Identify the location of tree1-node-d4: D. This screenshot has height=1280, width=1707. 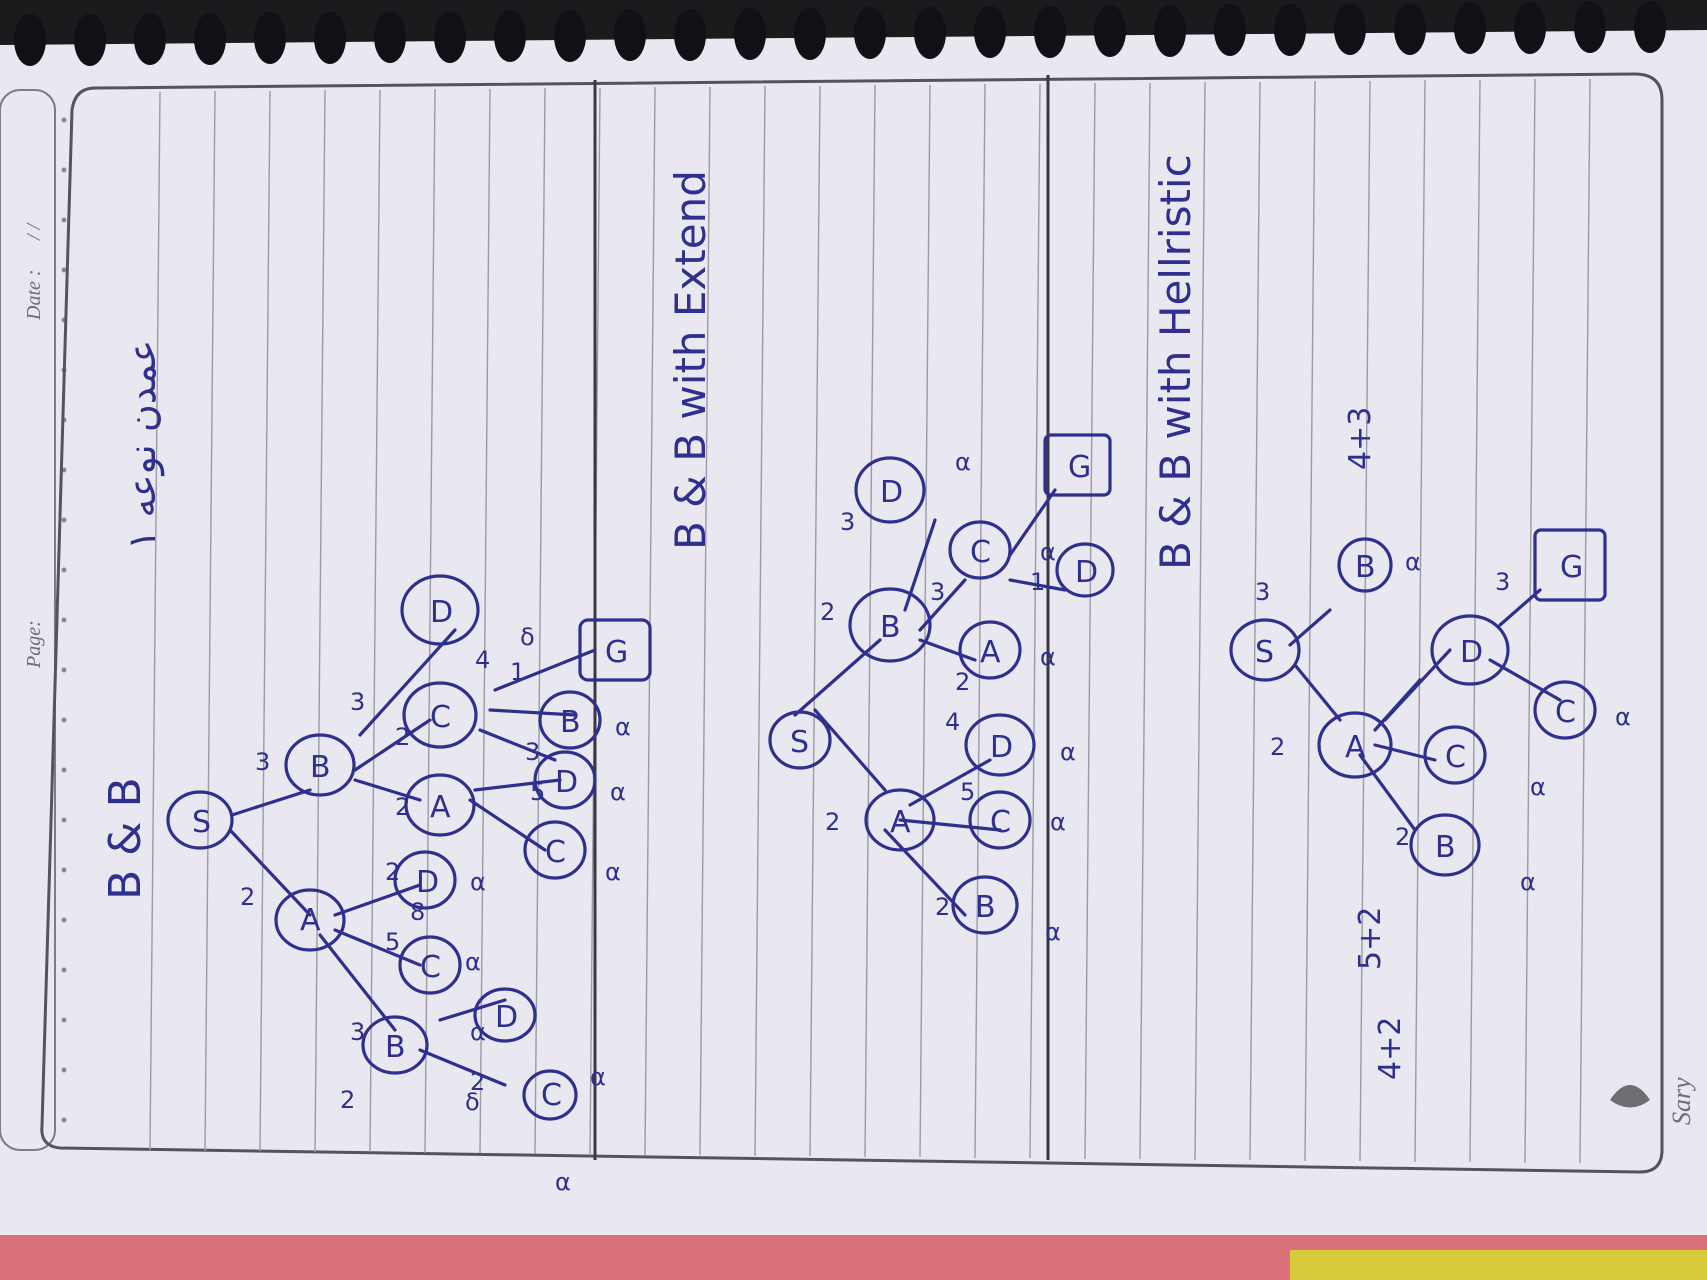
(566, 782).